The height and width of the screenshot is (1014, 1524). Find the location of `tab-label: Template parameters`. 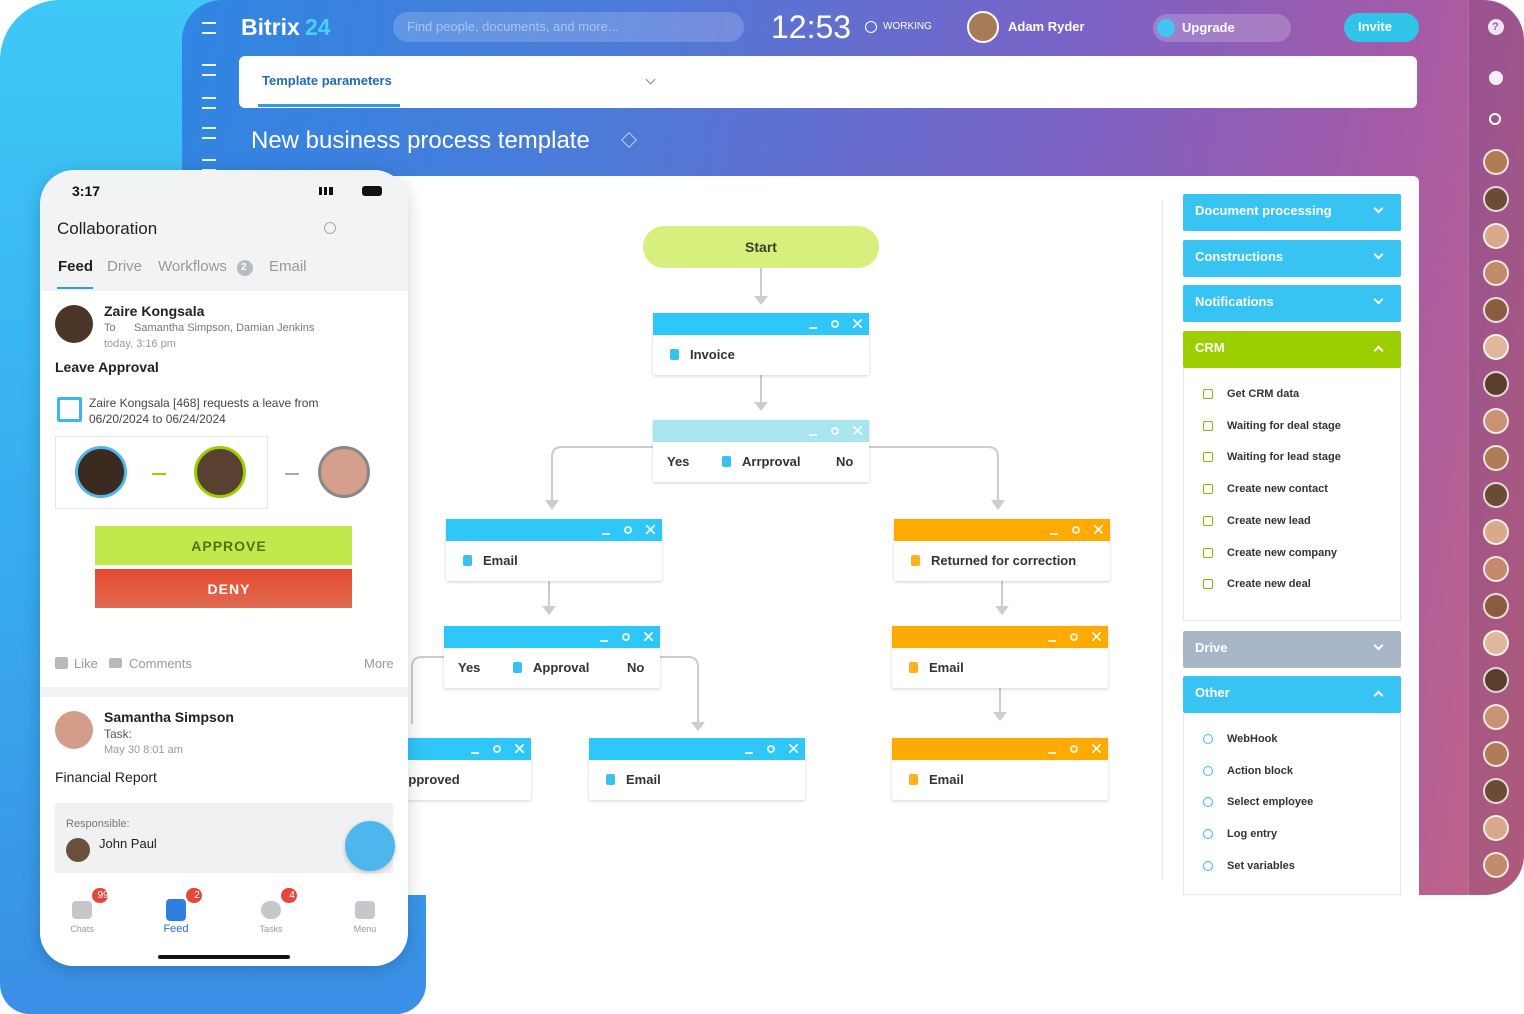

tab-label: Template parameters is located at coordinates (327, 80).